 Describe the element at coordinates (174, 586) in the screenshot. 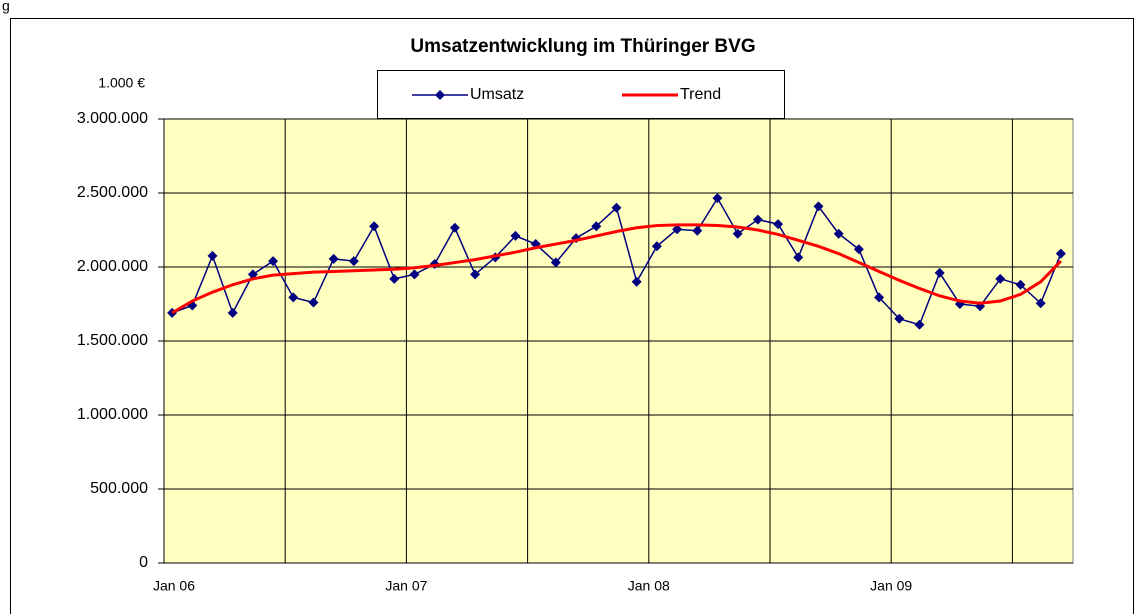

I see `x-tick-label: Jan 06` at that location.